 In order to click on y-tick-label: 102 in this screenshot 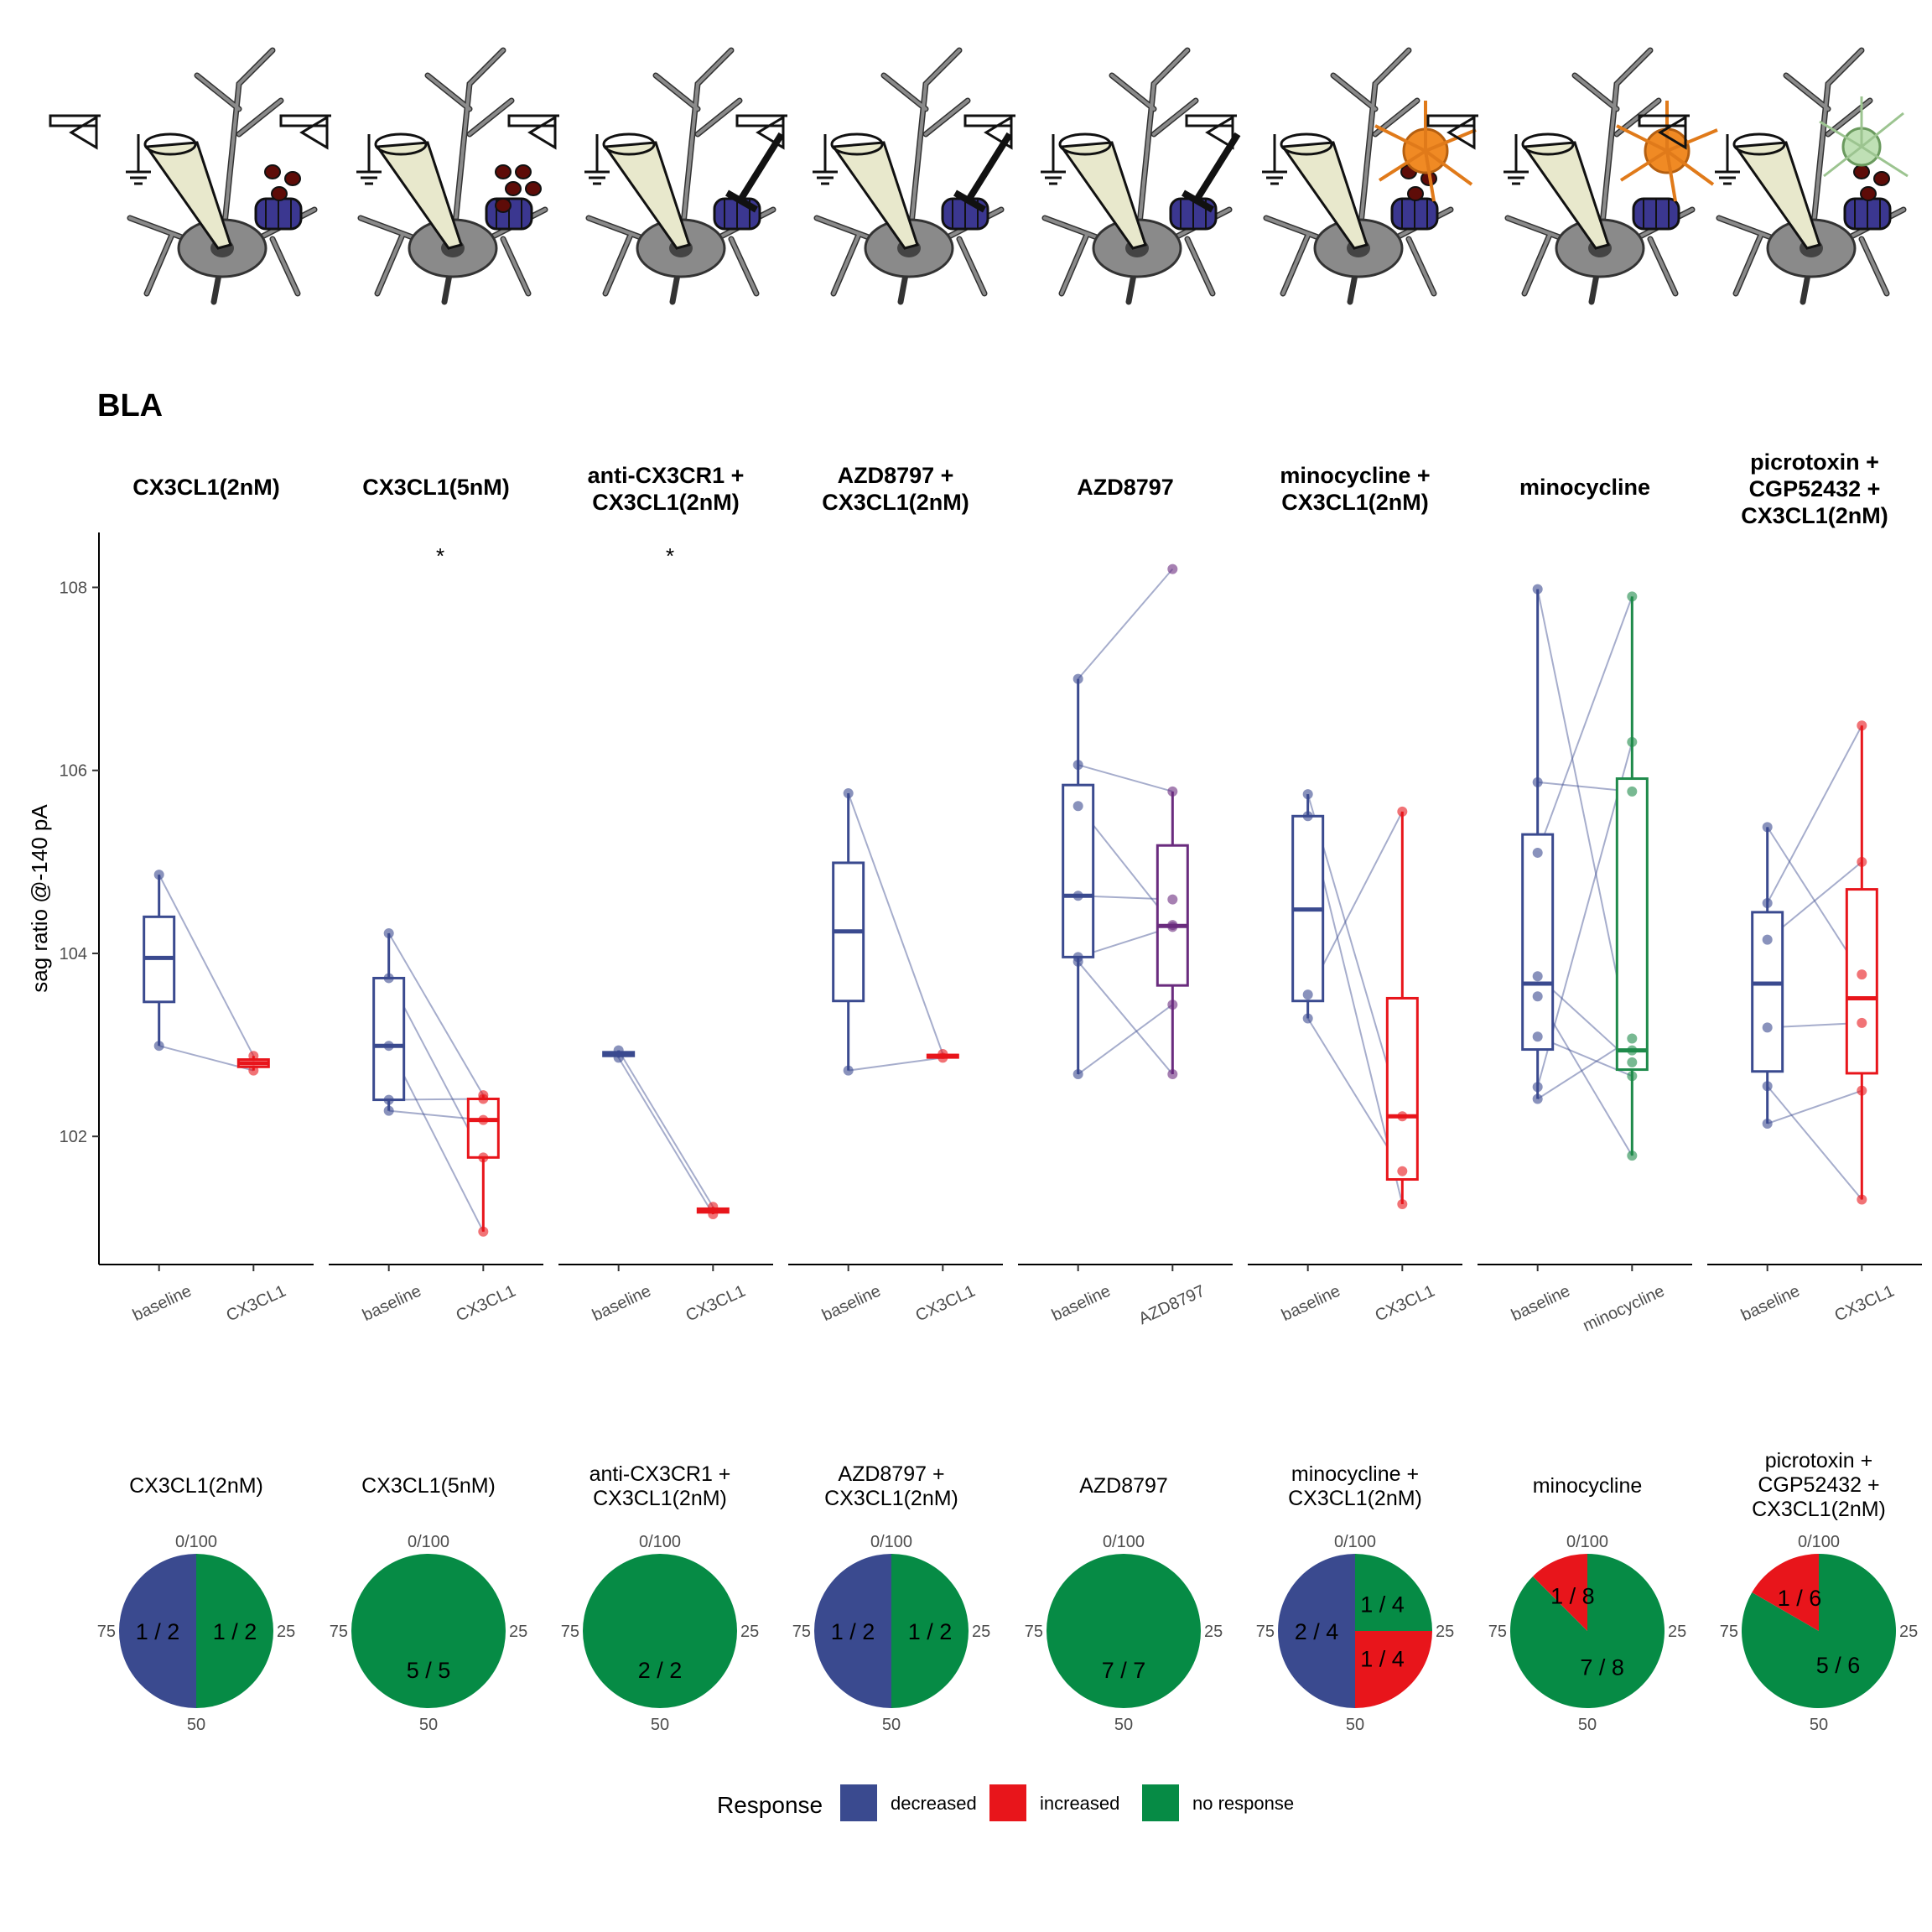, I will do `click(73, 1137)`.